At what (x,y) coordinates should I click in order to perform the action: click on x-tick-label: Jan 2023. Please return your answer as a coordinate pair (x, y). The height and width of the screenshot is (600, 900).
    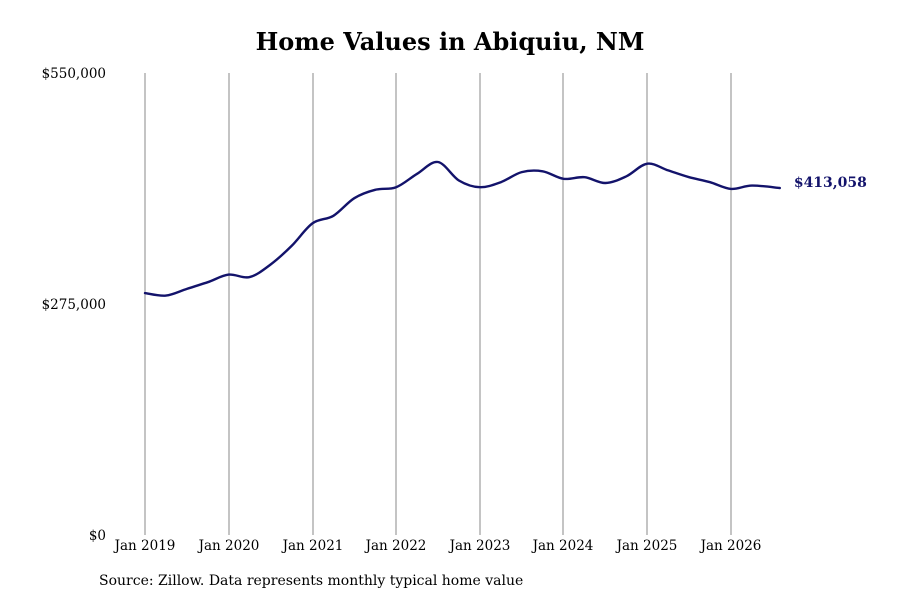
    Looking at the image, I should click on (479, 546).